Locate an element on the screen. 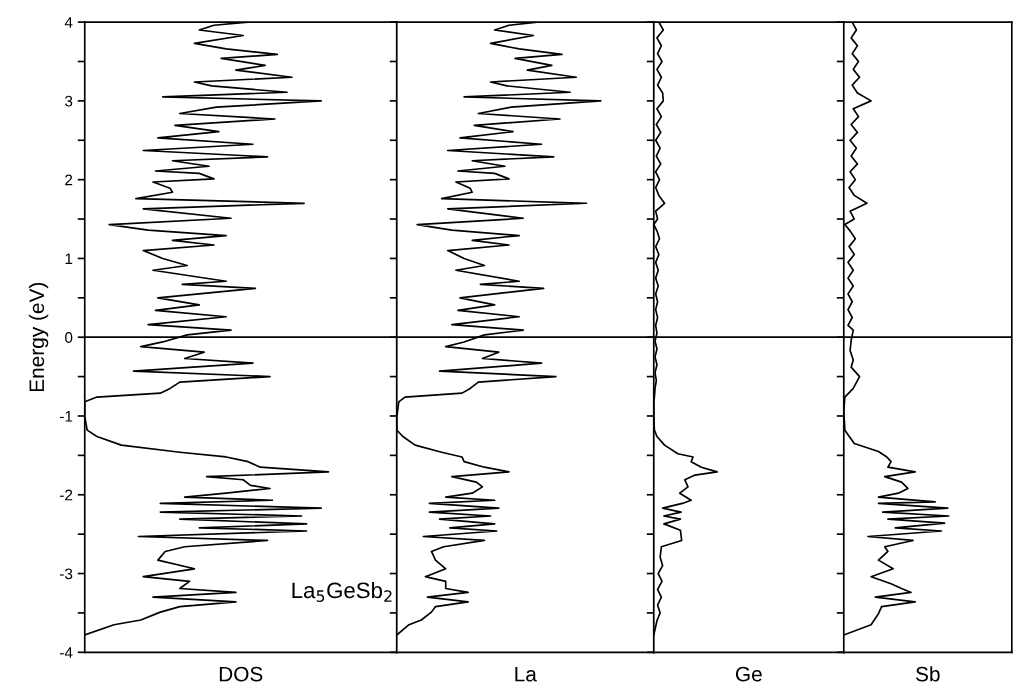 The image size is (1021, 691). annotation: La$_{5}$GeSb$_{2}$ is located at coordinates (342, 591).